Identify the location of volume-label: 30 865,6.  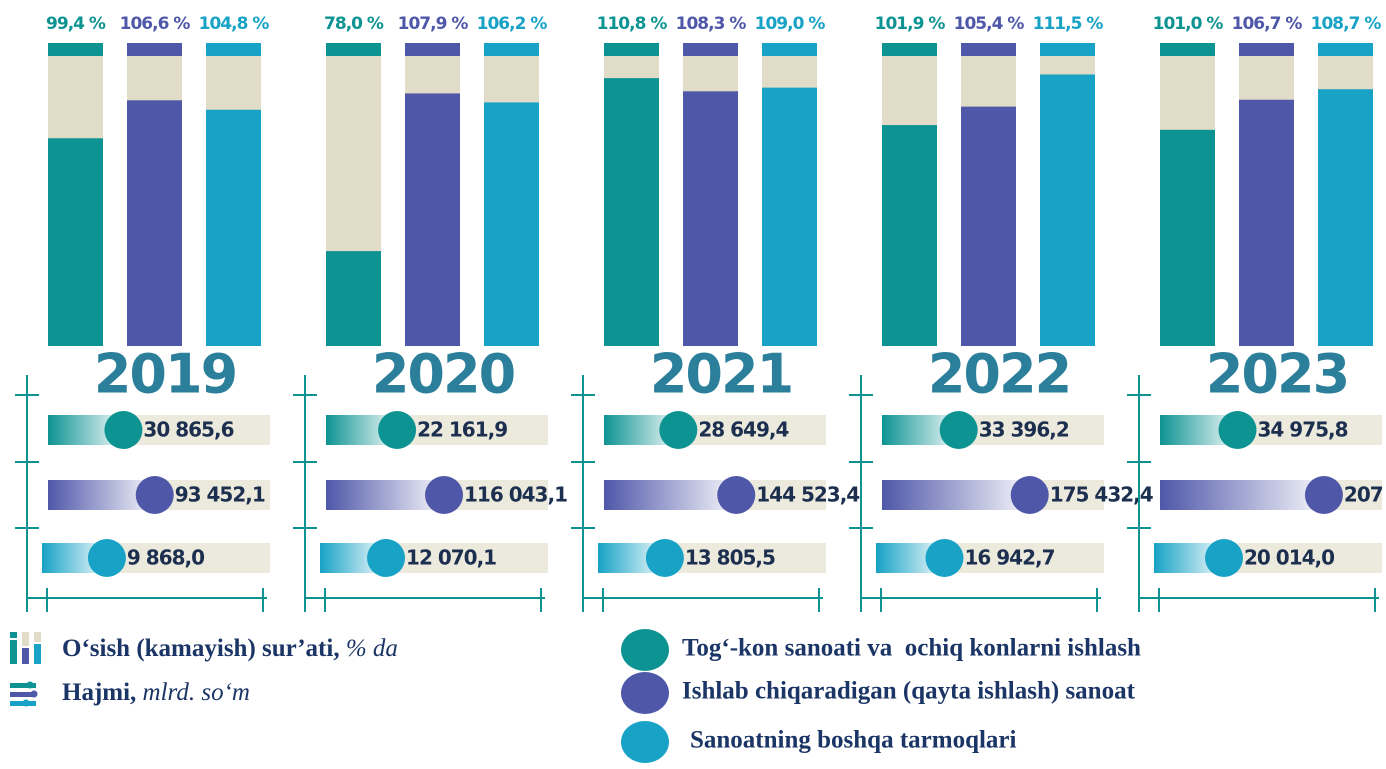
(188, 430).